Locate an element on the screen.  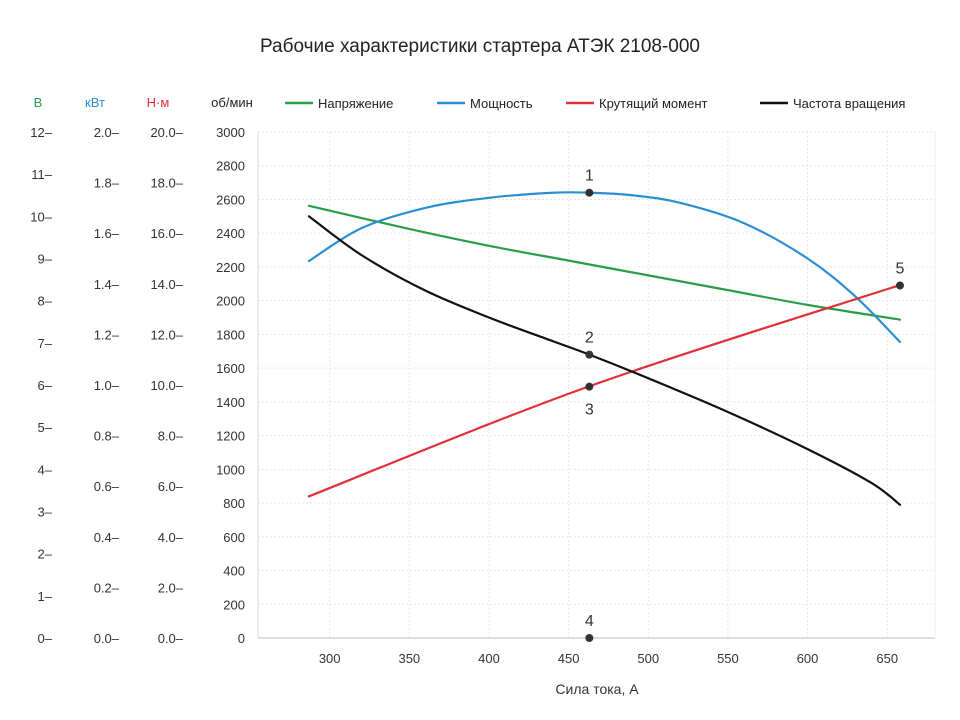
y-tick-label: 18.0– is located at coordinates (166, 183).